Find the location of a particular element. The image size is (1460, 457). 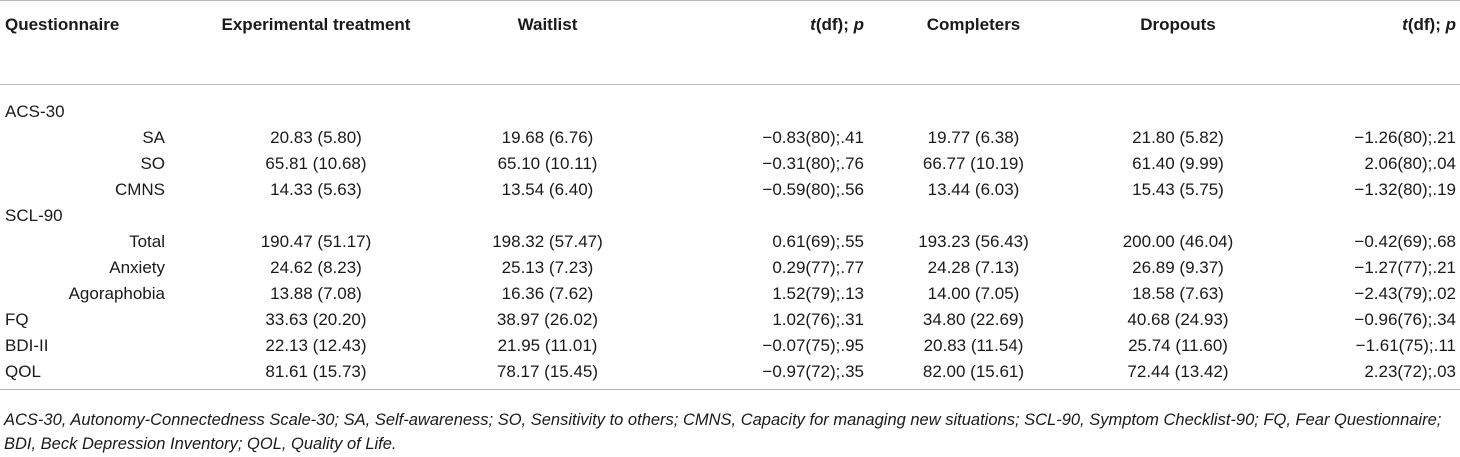

table-cell: 13.54 (6.40) is located at coordinates (547, 189).